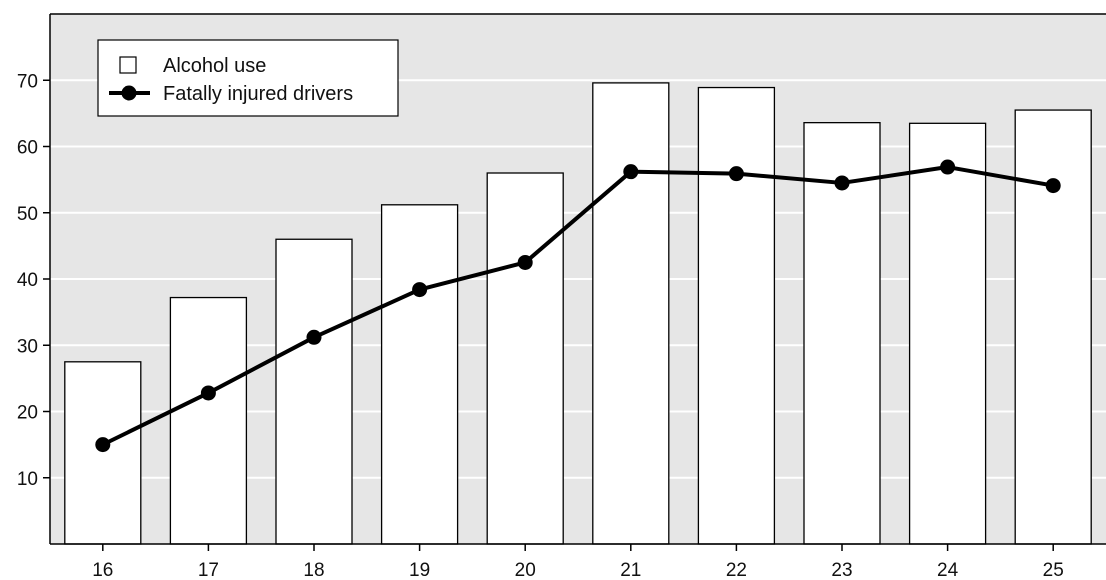 This screenshot has width=1106, height=580. Describe the element at coordinates (27, 81) in the screenshot. I see `y-tick-label-70: 70` at that location.